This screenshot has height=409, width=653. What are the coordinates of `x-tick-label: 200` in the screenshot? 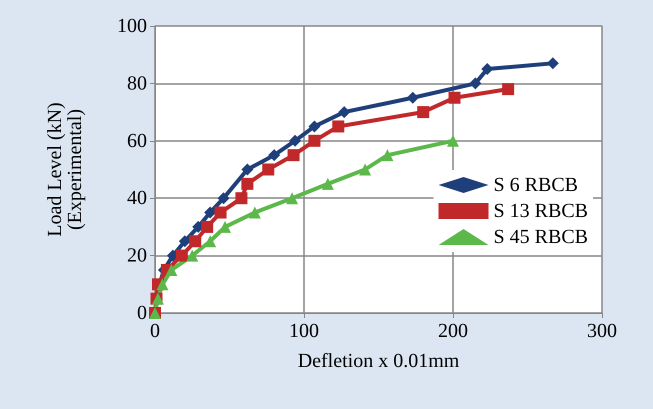 It's located at (453, 331).